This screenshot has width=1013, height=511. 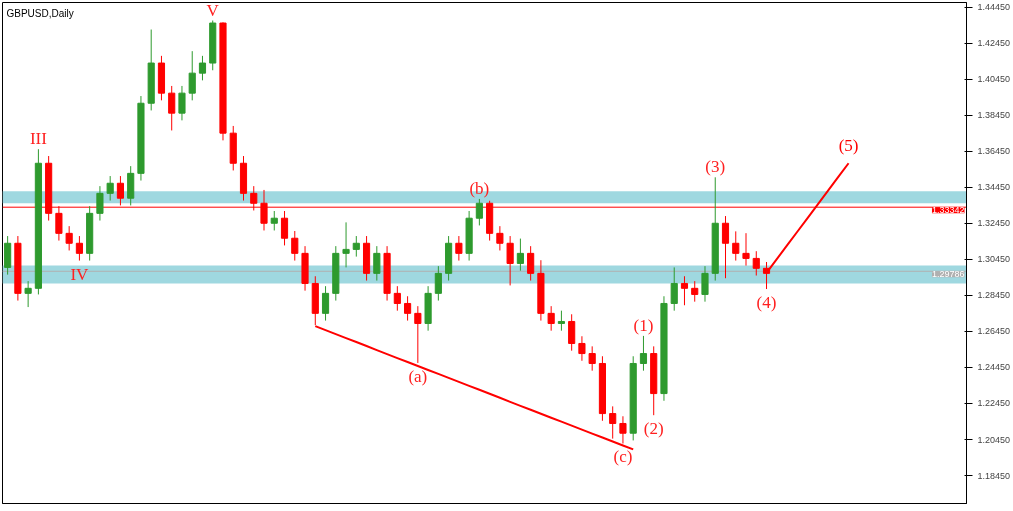 What do you see at coordinates (994, 43) in the screenshot?
I see `y-tick-label: 1.42450` at bounding box center [994, 43].